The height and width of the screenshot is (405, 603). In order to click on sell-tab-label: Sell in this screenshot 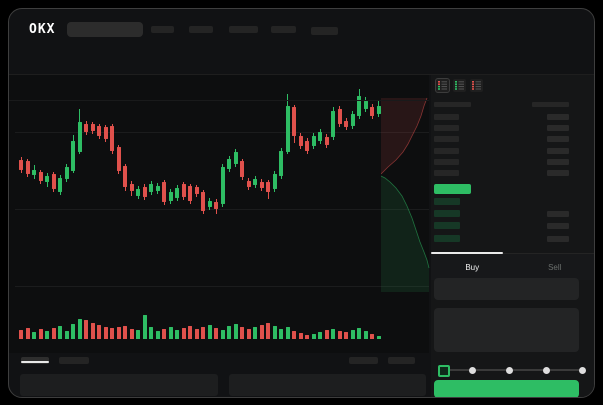, I will do `click(555, 267)`.